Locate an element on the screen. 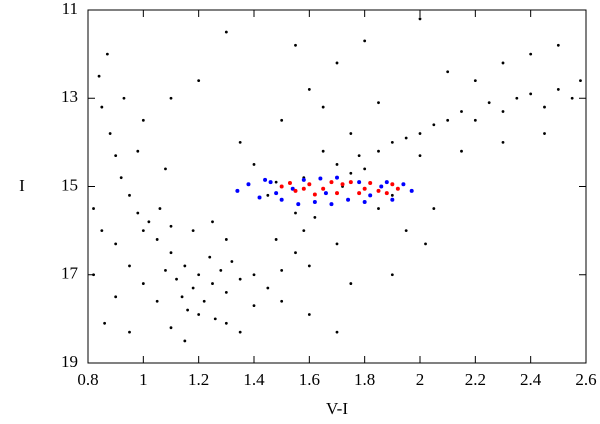 The image size is (600, 424). x-tick-label: 1.4 is located at coordinates (254, 379).